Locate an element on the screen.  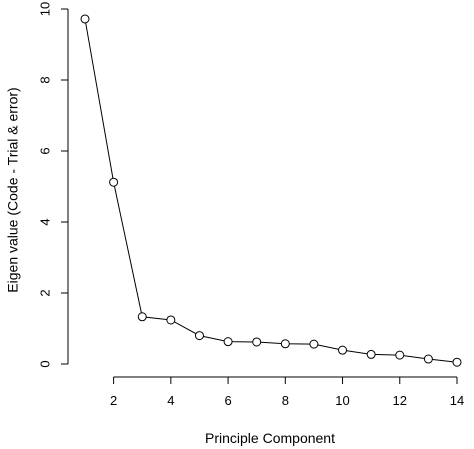
y-tick-label: 0 is located at coordinates (44, 363).